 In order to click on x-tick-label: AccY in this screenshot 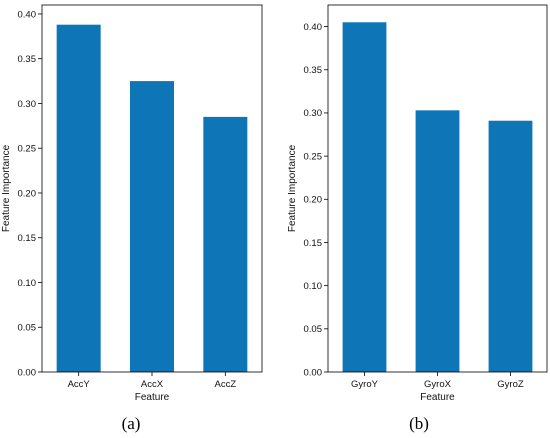, I will do `click(79, 384)`.